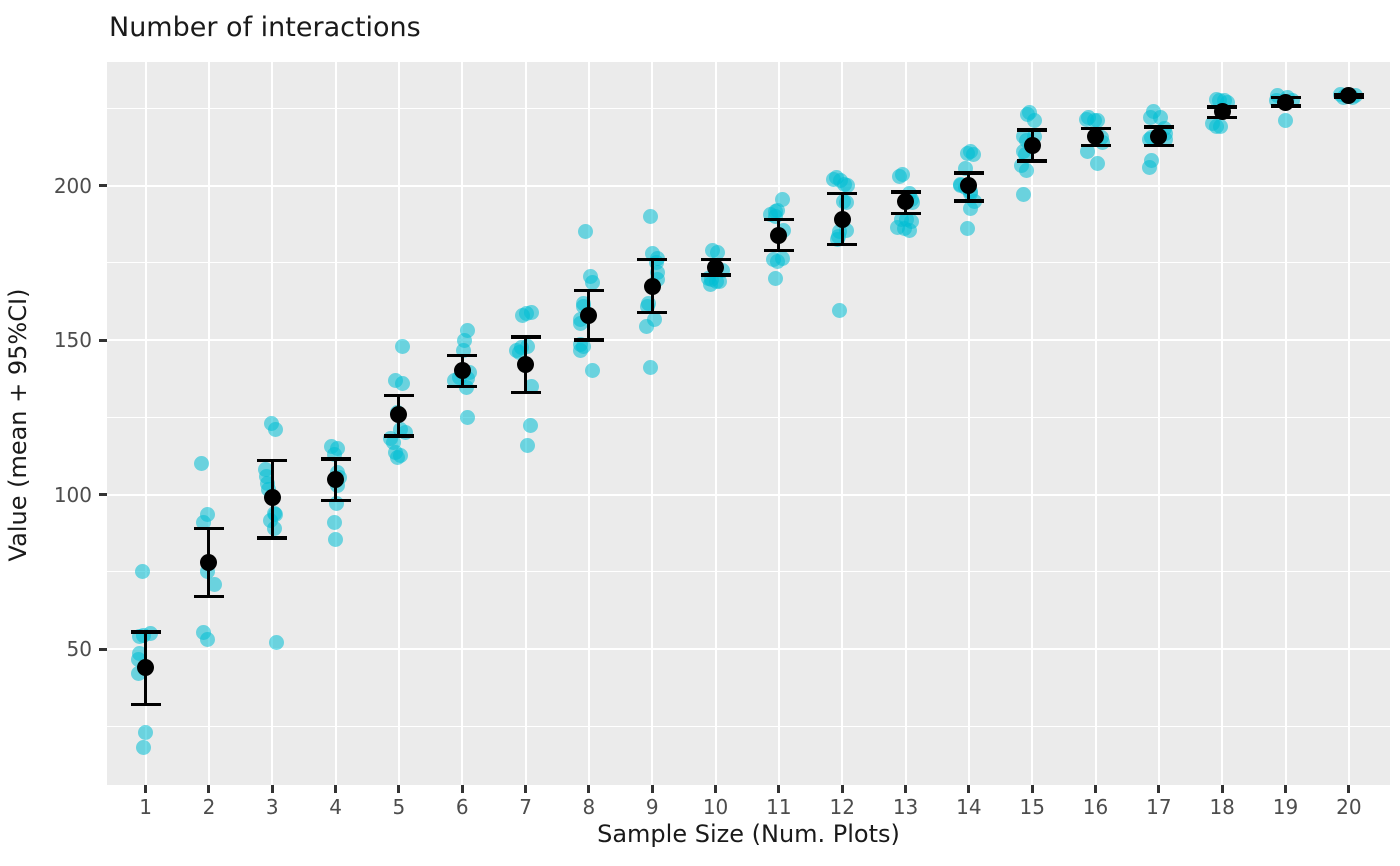 The image size is (1400, 866). What do you see at coordinates (1285, 807) in the screenshot?
I see `x-tick-label: 19` at bounding box center [1285, 807].